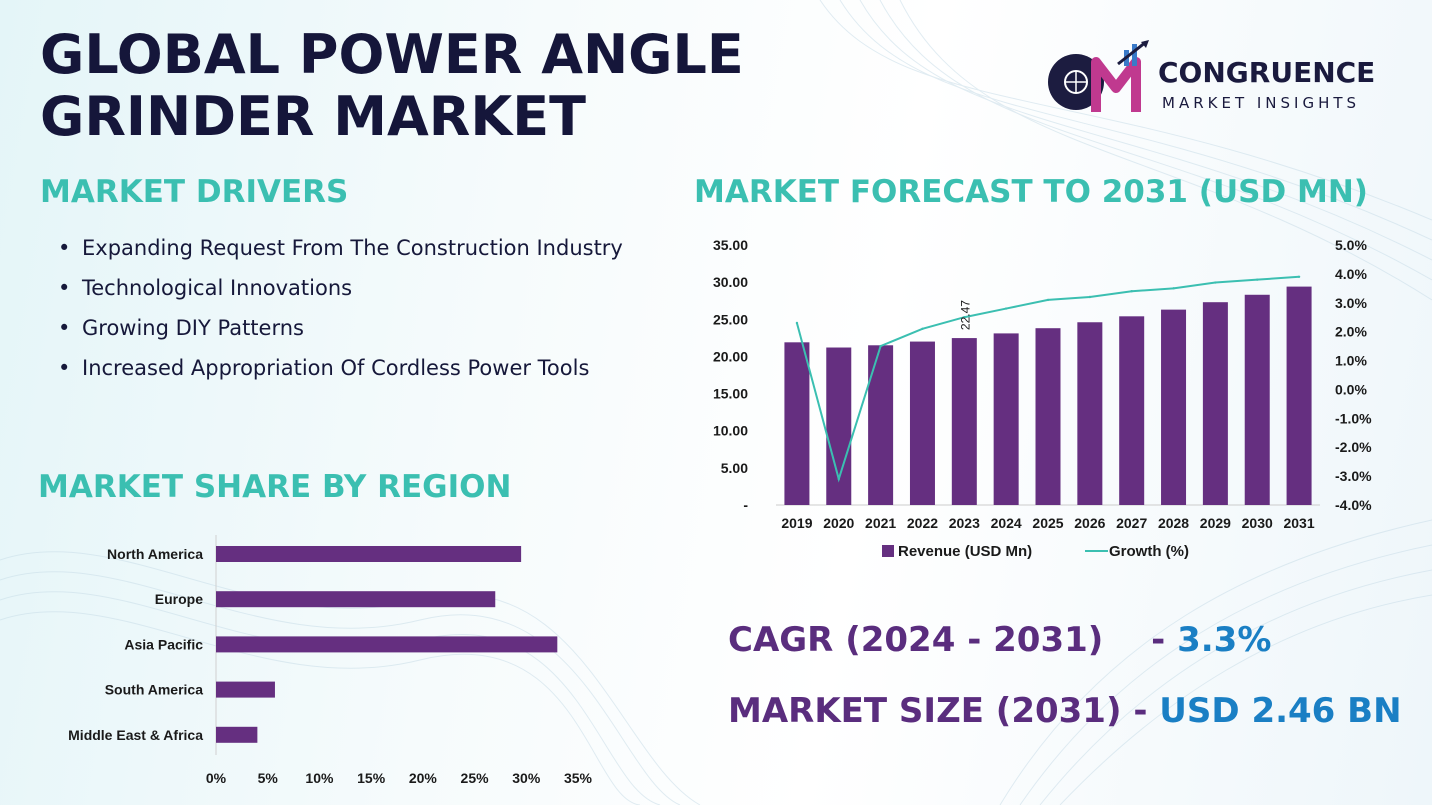  I want to click on forecast-y-right-tick: 1.0%, so click(1351, 361).